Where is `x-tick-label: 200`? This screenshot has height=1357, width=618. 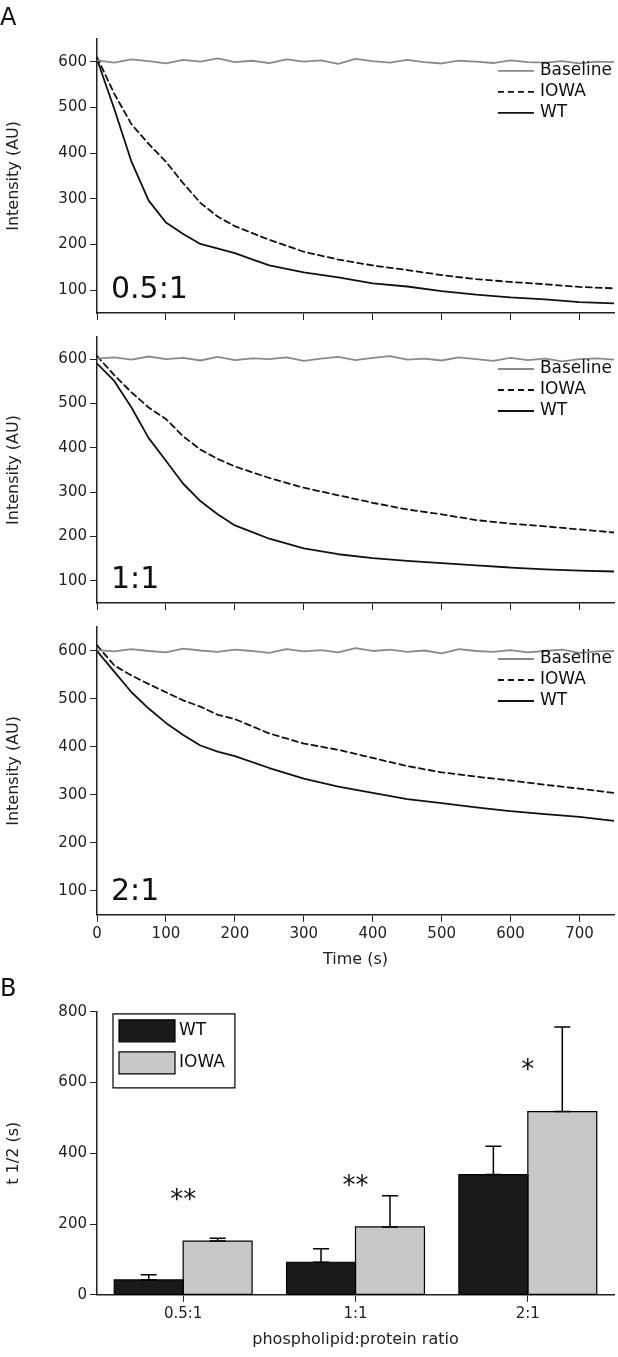 x-tick-label: 200 is located at coordinates (235, 932).